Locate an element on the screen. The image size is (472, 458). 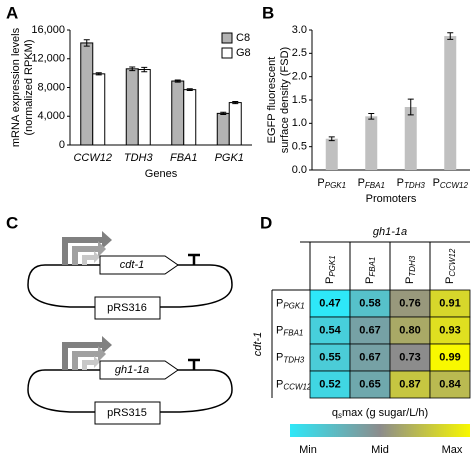
y-axis-label: EGFP fluorescent is located at coordinates (272, 100).